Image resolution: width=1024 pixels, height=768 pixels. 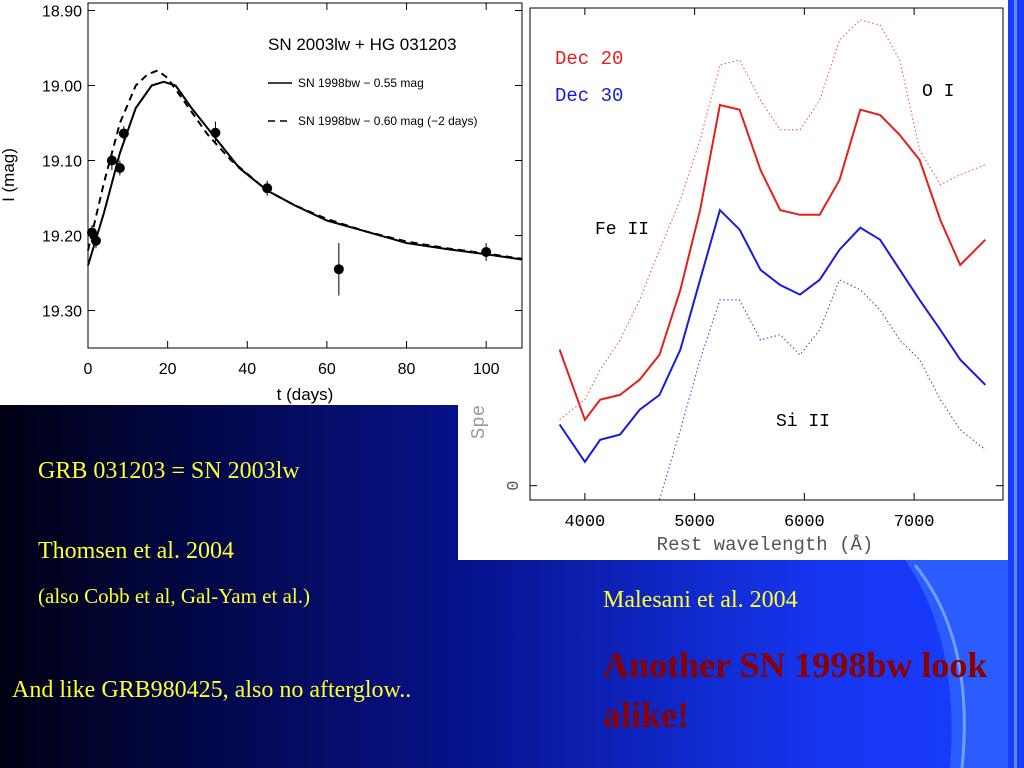 What do you see at coordinates (62, 312) in the screenshot?
I see `y-tick-label: 19.30` at bounding box center [62, 312].